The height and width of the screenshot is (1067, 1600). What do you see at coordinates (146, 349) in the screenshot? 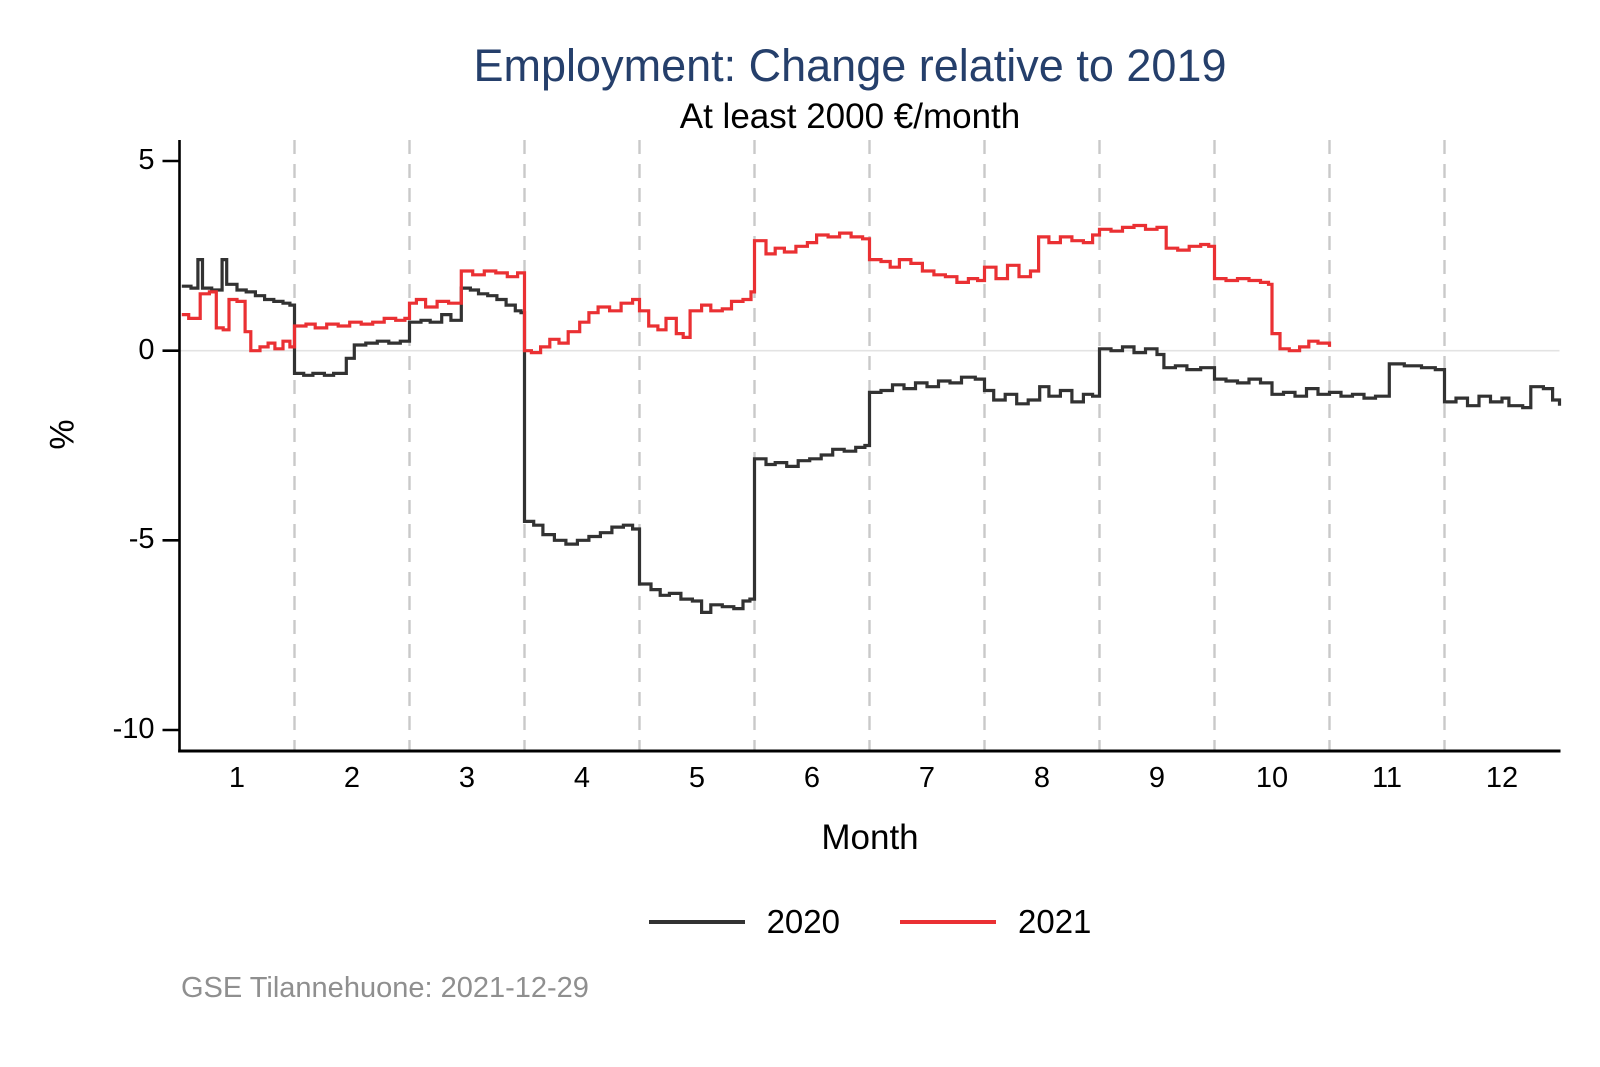
I see `y-tick-label: 0` at bounding box center [146, 349].